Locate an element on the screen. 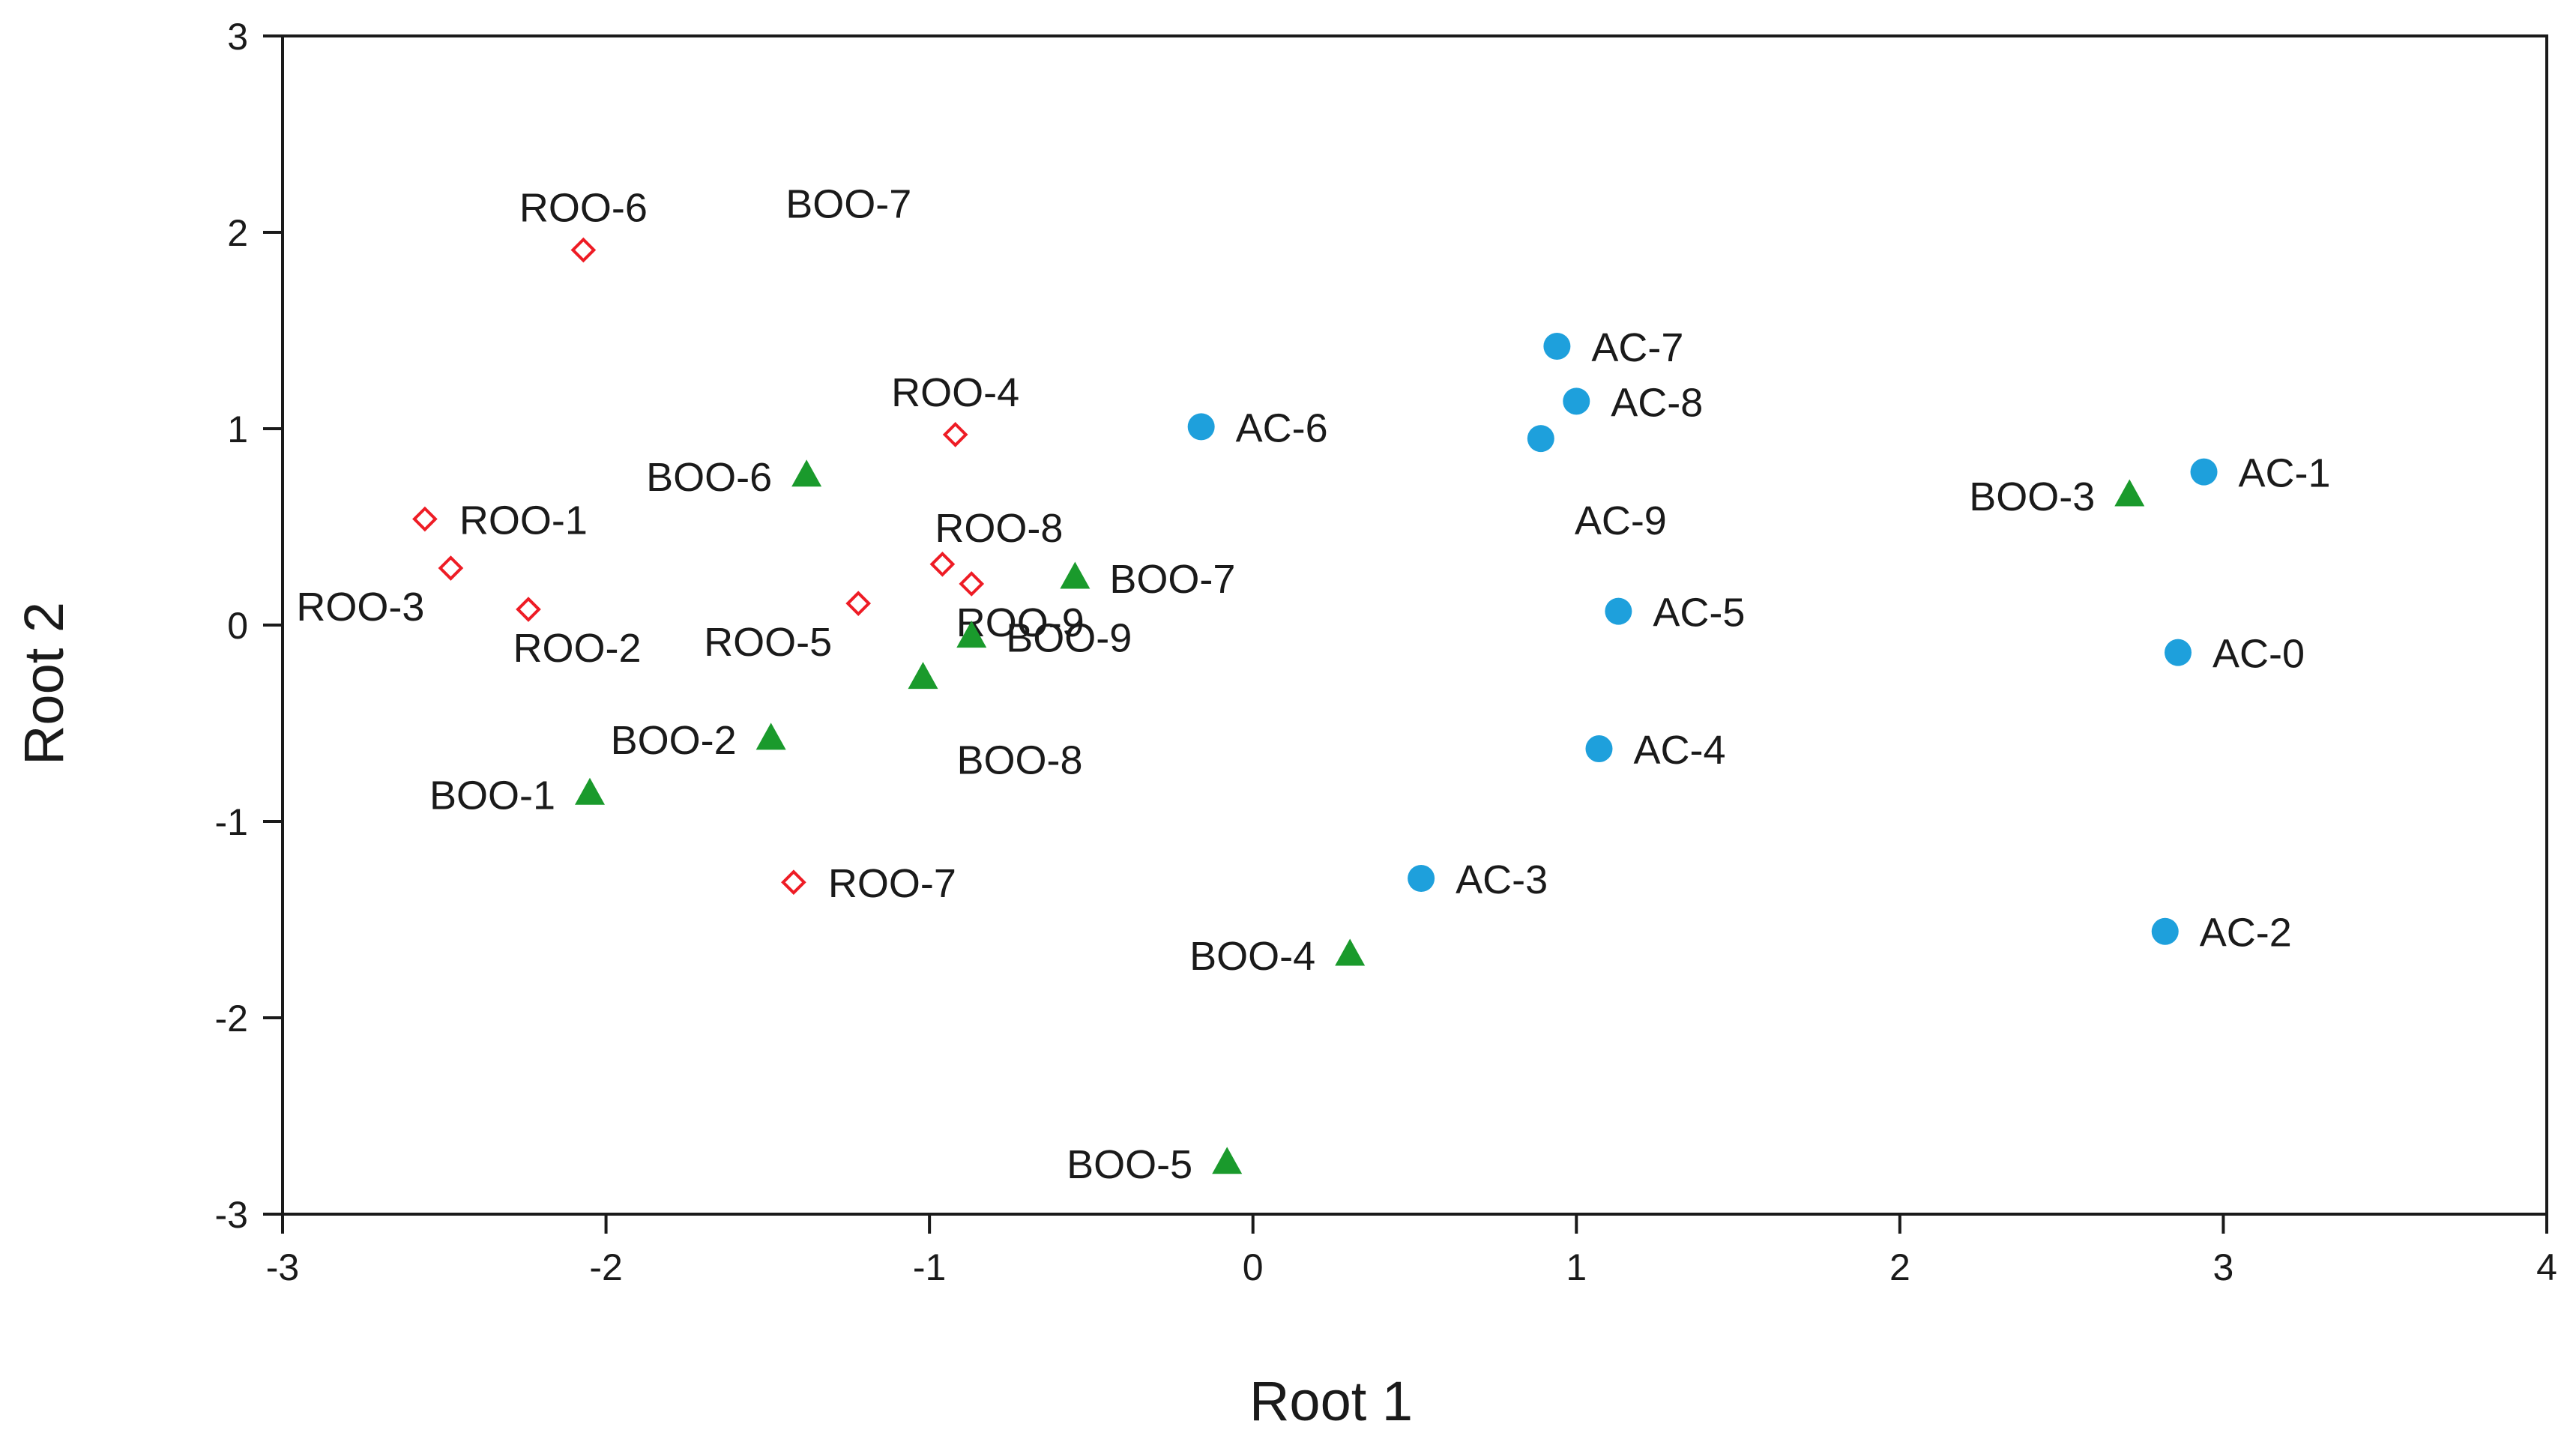 This screenshot has height=1439, width=2576. y-tick-label: -1 is located at coordinates (232, 822).